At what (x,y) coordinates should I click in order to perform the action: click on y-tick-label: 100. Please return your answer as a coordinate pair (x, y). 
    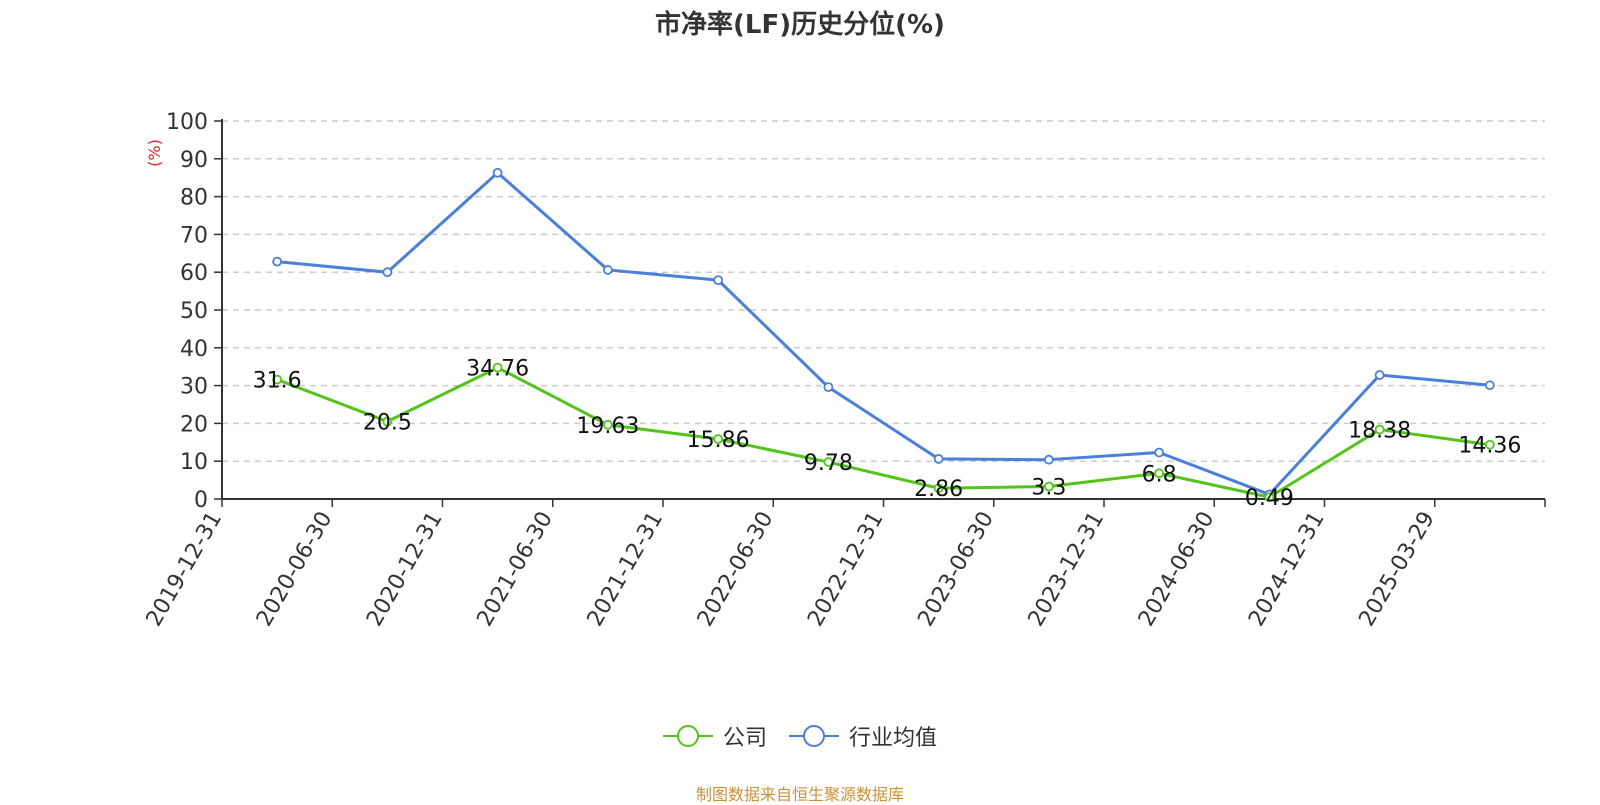
    Looking at the image, I should click on (187, 122).